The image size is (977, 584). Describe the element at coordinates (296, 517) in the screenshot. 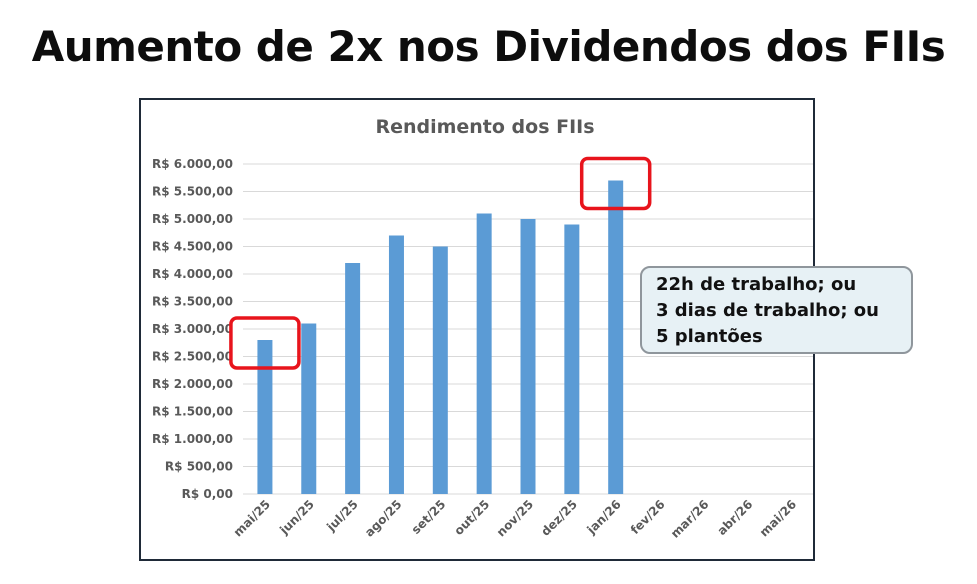

I see `x-tick-label: jun/25` at that location.